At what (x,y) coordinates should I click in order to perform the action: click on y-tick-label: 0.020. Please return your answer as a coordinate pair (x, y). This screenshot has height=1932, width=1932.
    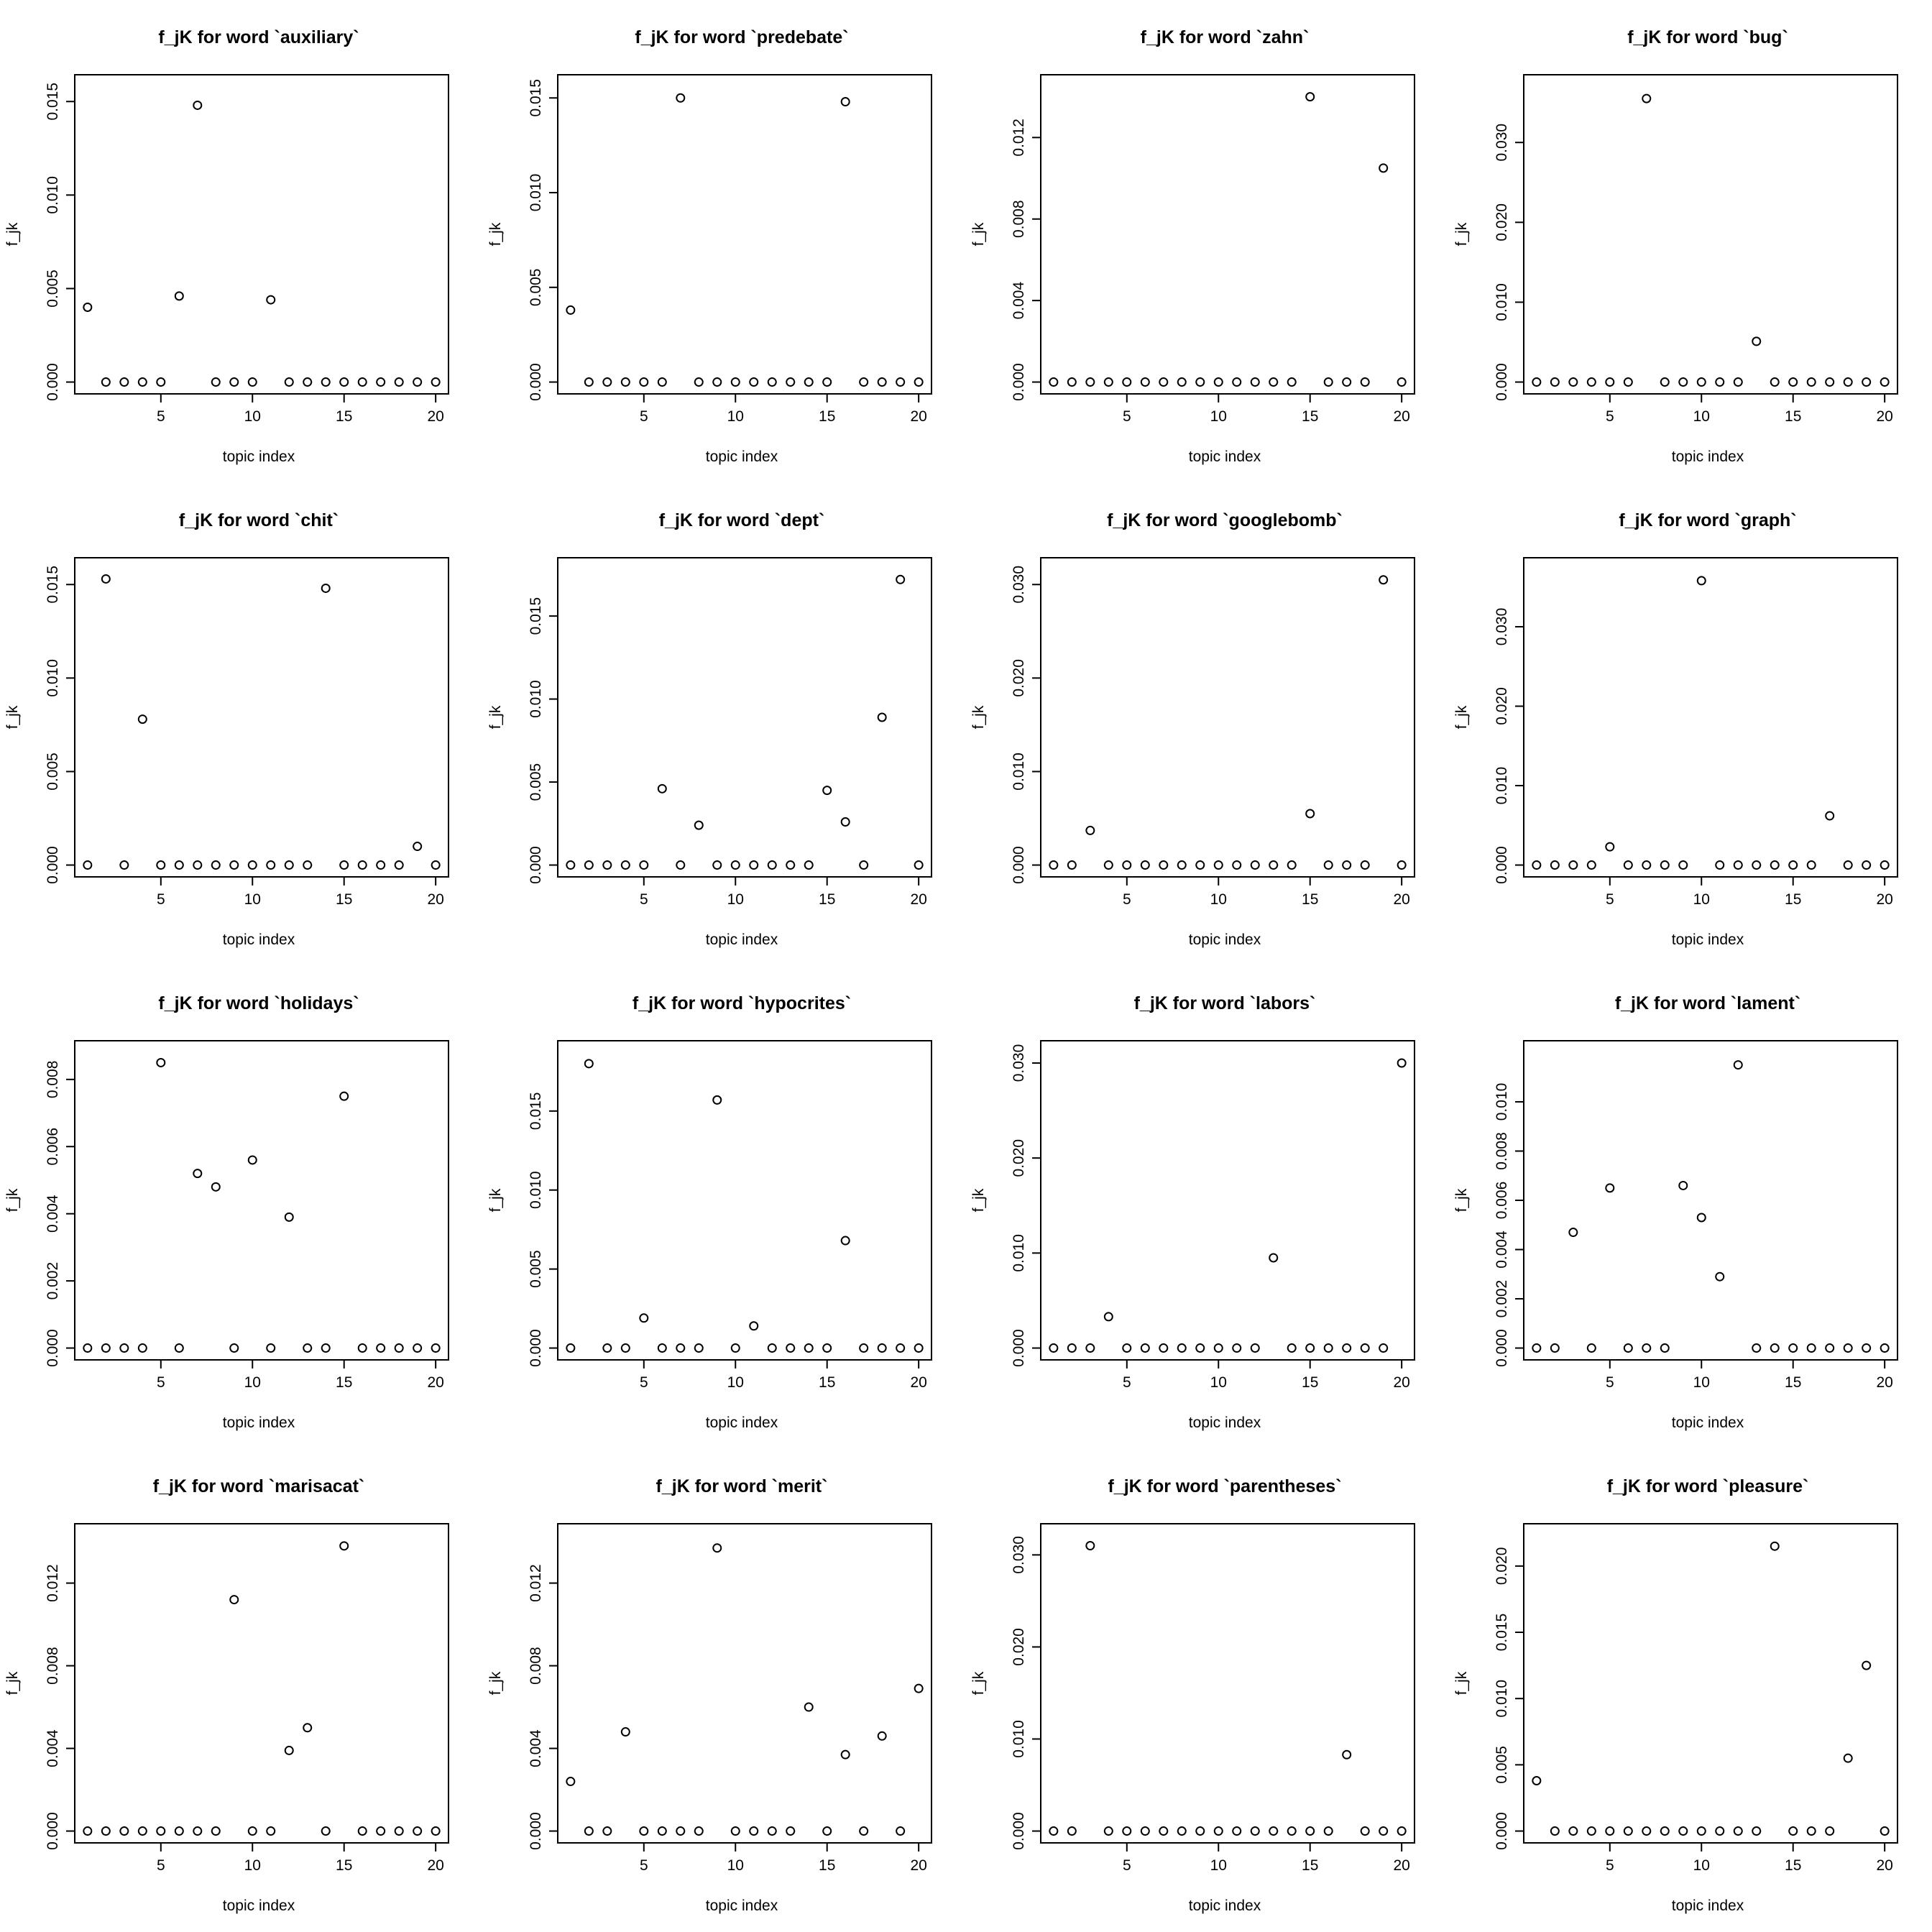
    Looking at the image, I should click on (1502, 706).